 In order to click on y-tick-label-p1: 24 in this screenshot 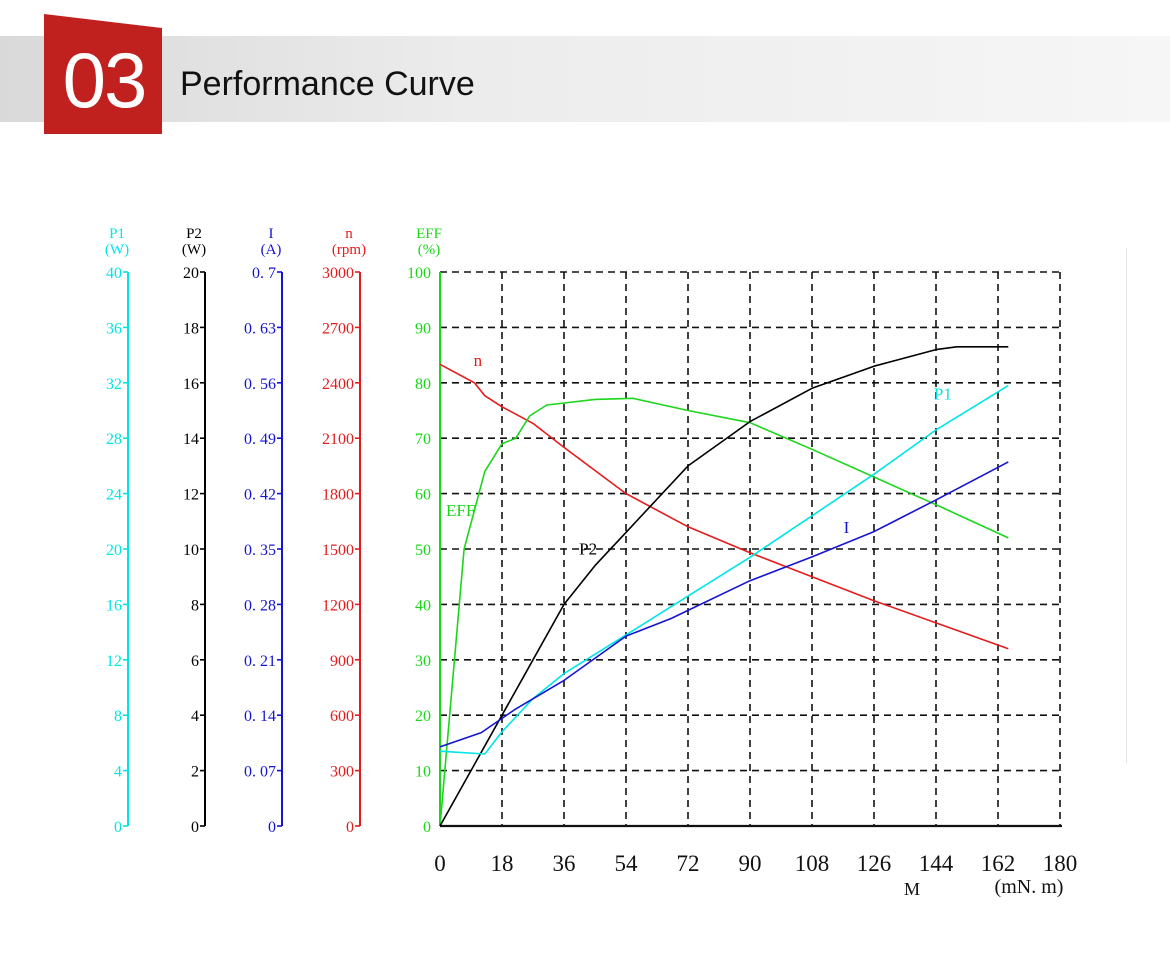, I will do `click(114, 495)`.